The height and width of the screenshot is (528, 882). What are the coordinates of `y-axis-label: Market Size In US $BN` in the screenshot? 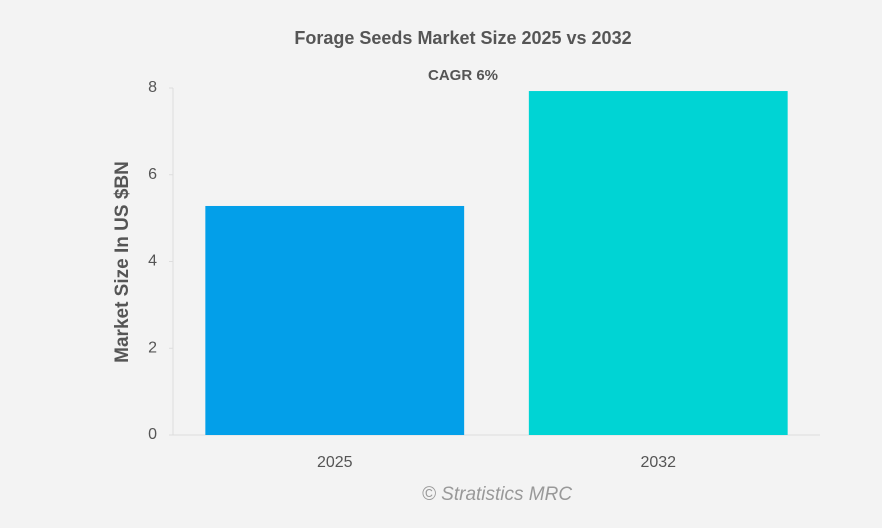 It's located at (122, 262).